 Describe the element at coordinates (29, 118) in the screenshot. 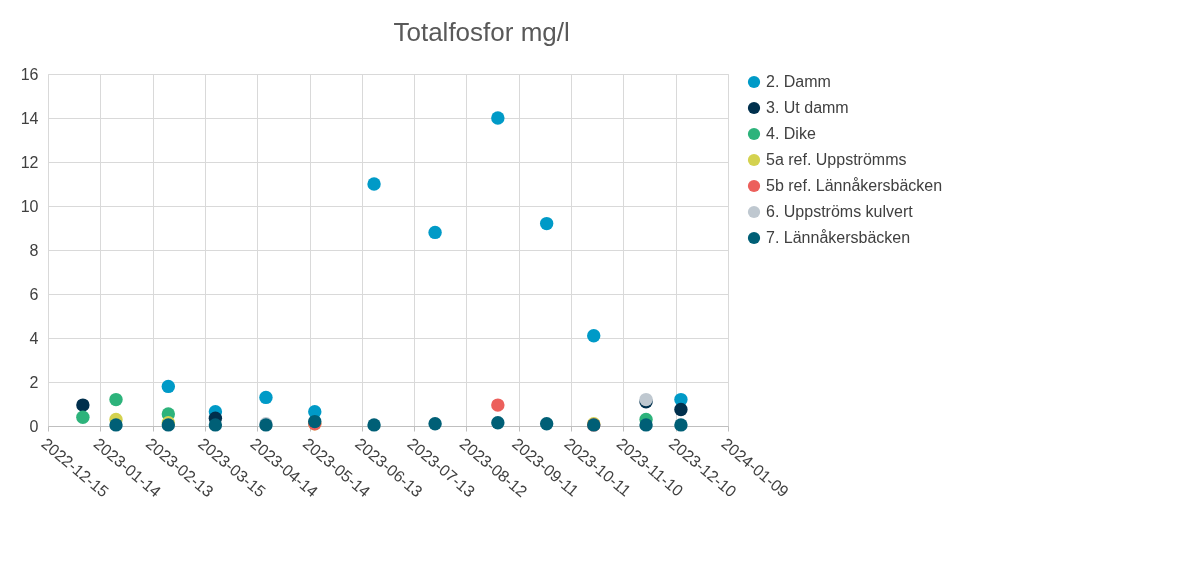

I see `y-tick-label: 14` at that location.